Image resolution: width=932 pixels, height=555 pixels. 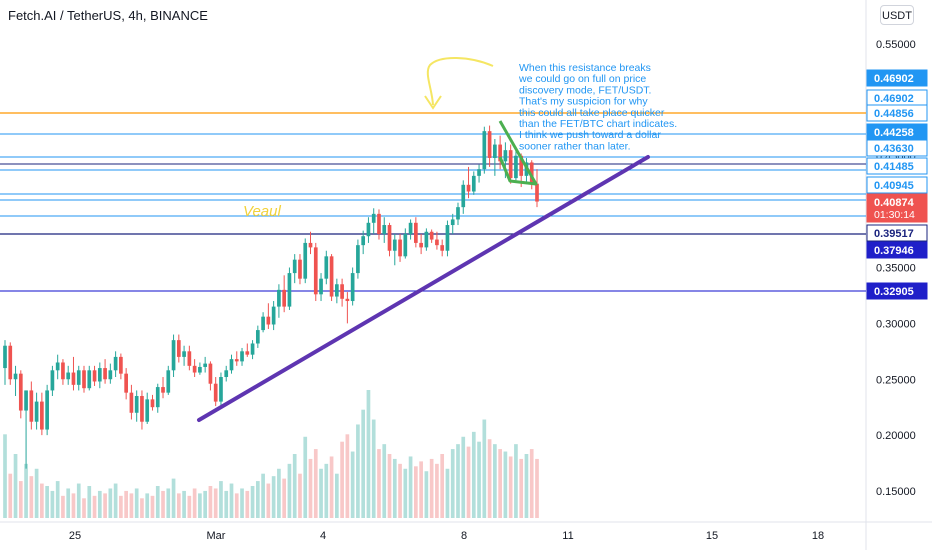 I want to click on price-tick-label: 0.20000, so click(x=896, y=436).